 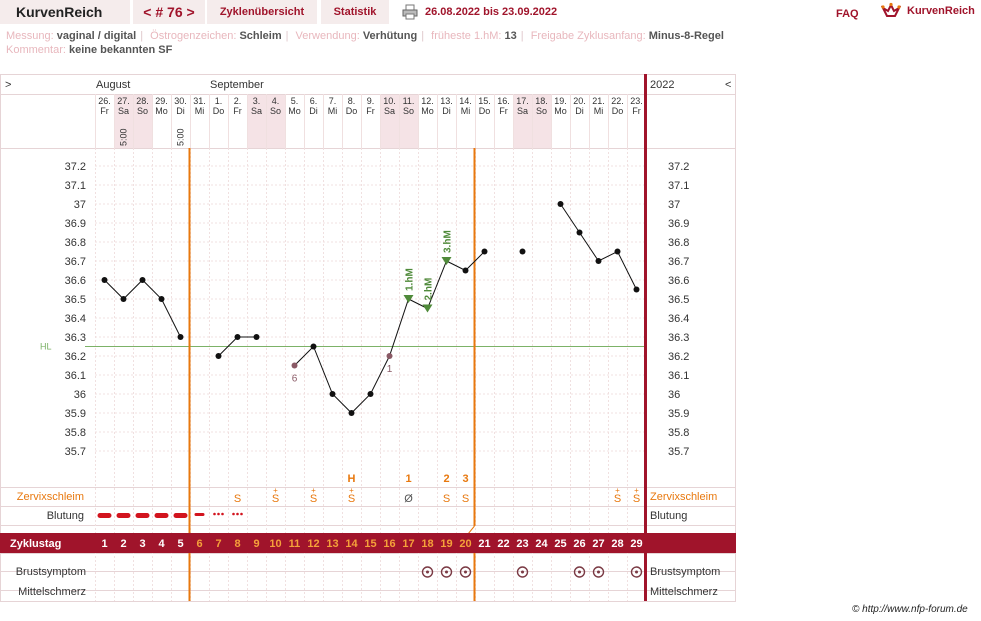 What do you see at coordinates (847, 14) in the screenshot?
I see `faq-link: FAQ` at bounding box center [847, 14].